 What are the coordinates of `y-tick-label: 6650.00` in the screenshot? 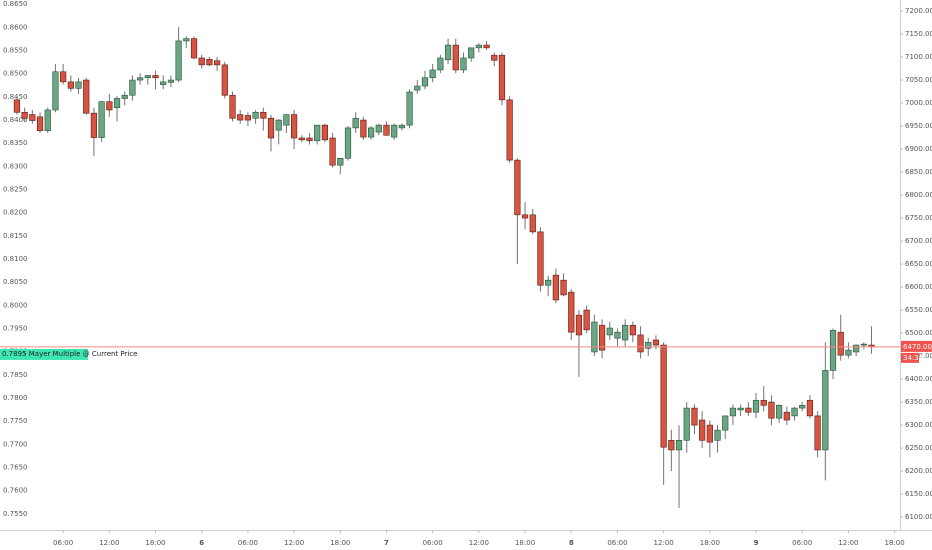 It's located at (918, 264).